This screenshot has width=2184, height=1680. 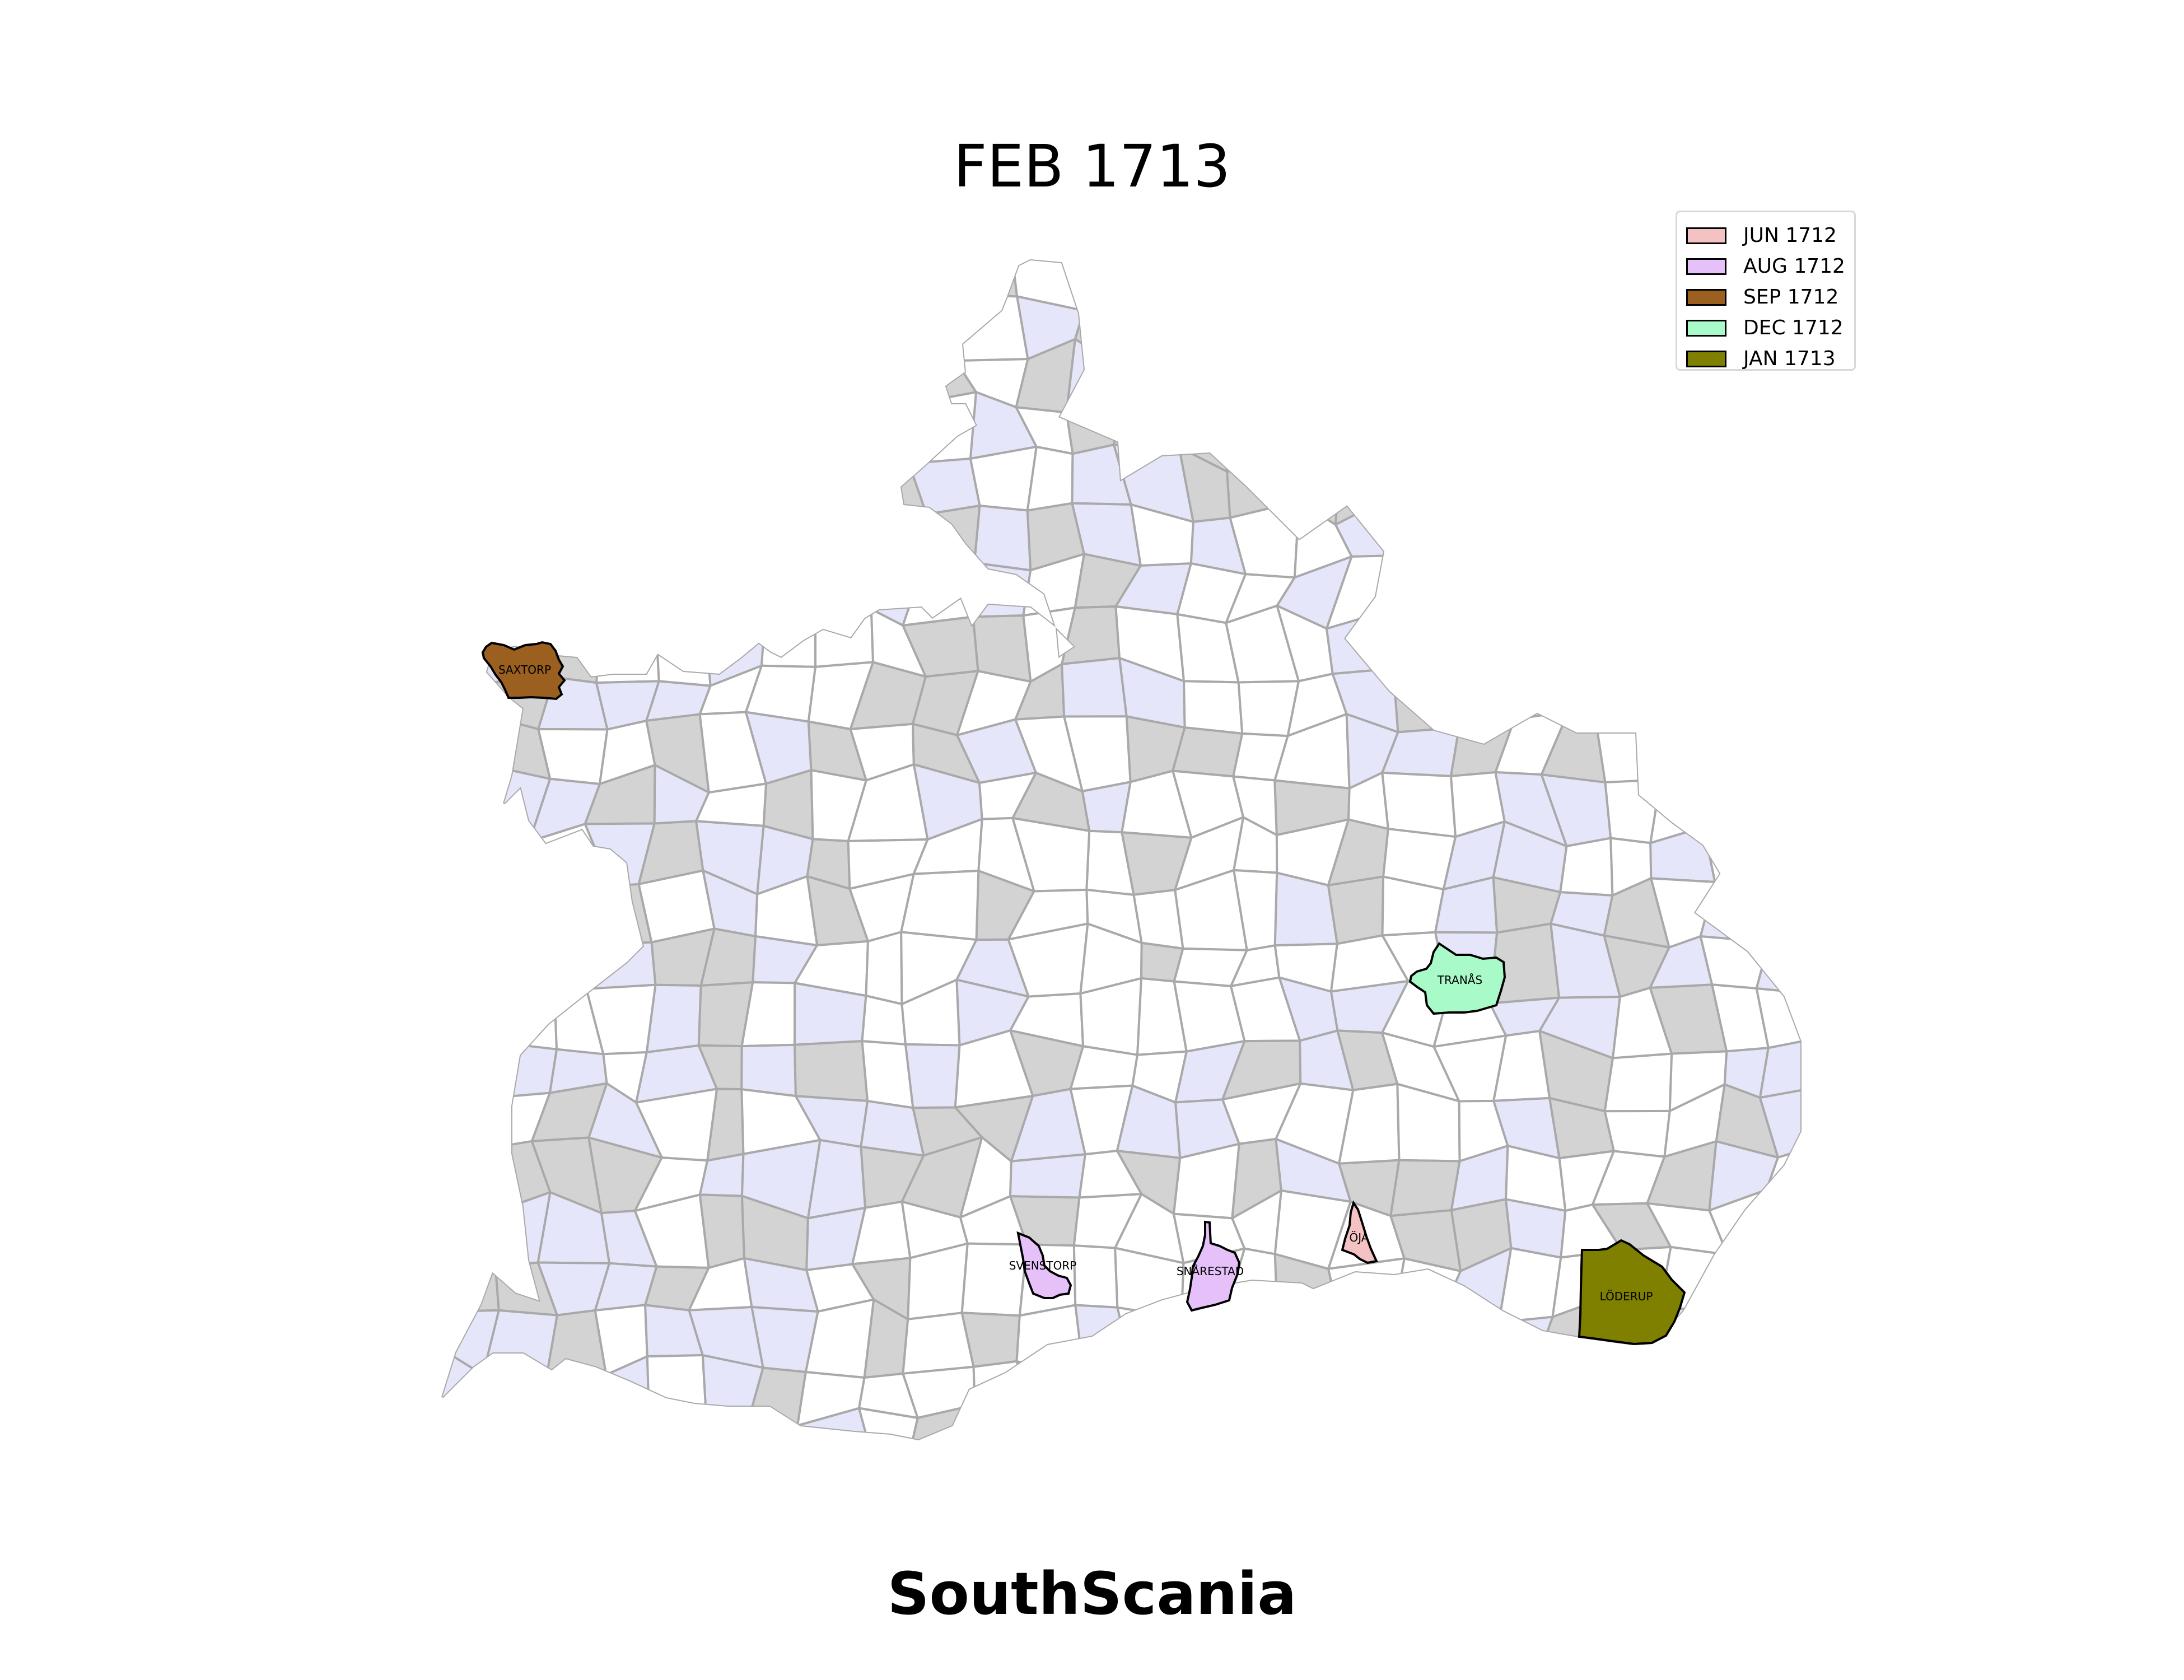 I want to click on parish-loderup, so click(x=1632, y=1292).